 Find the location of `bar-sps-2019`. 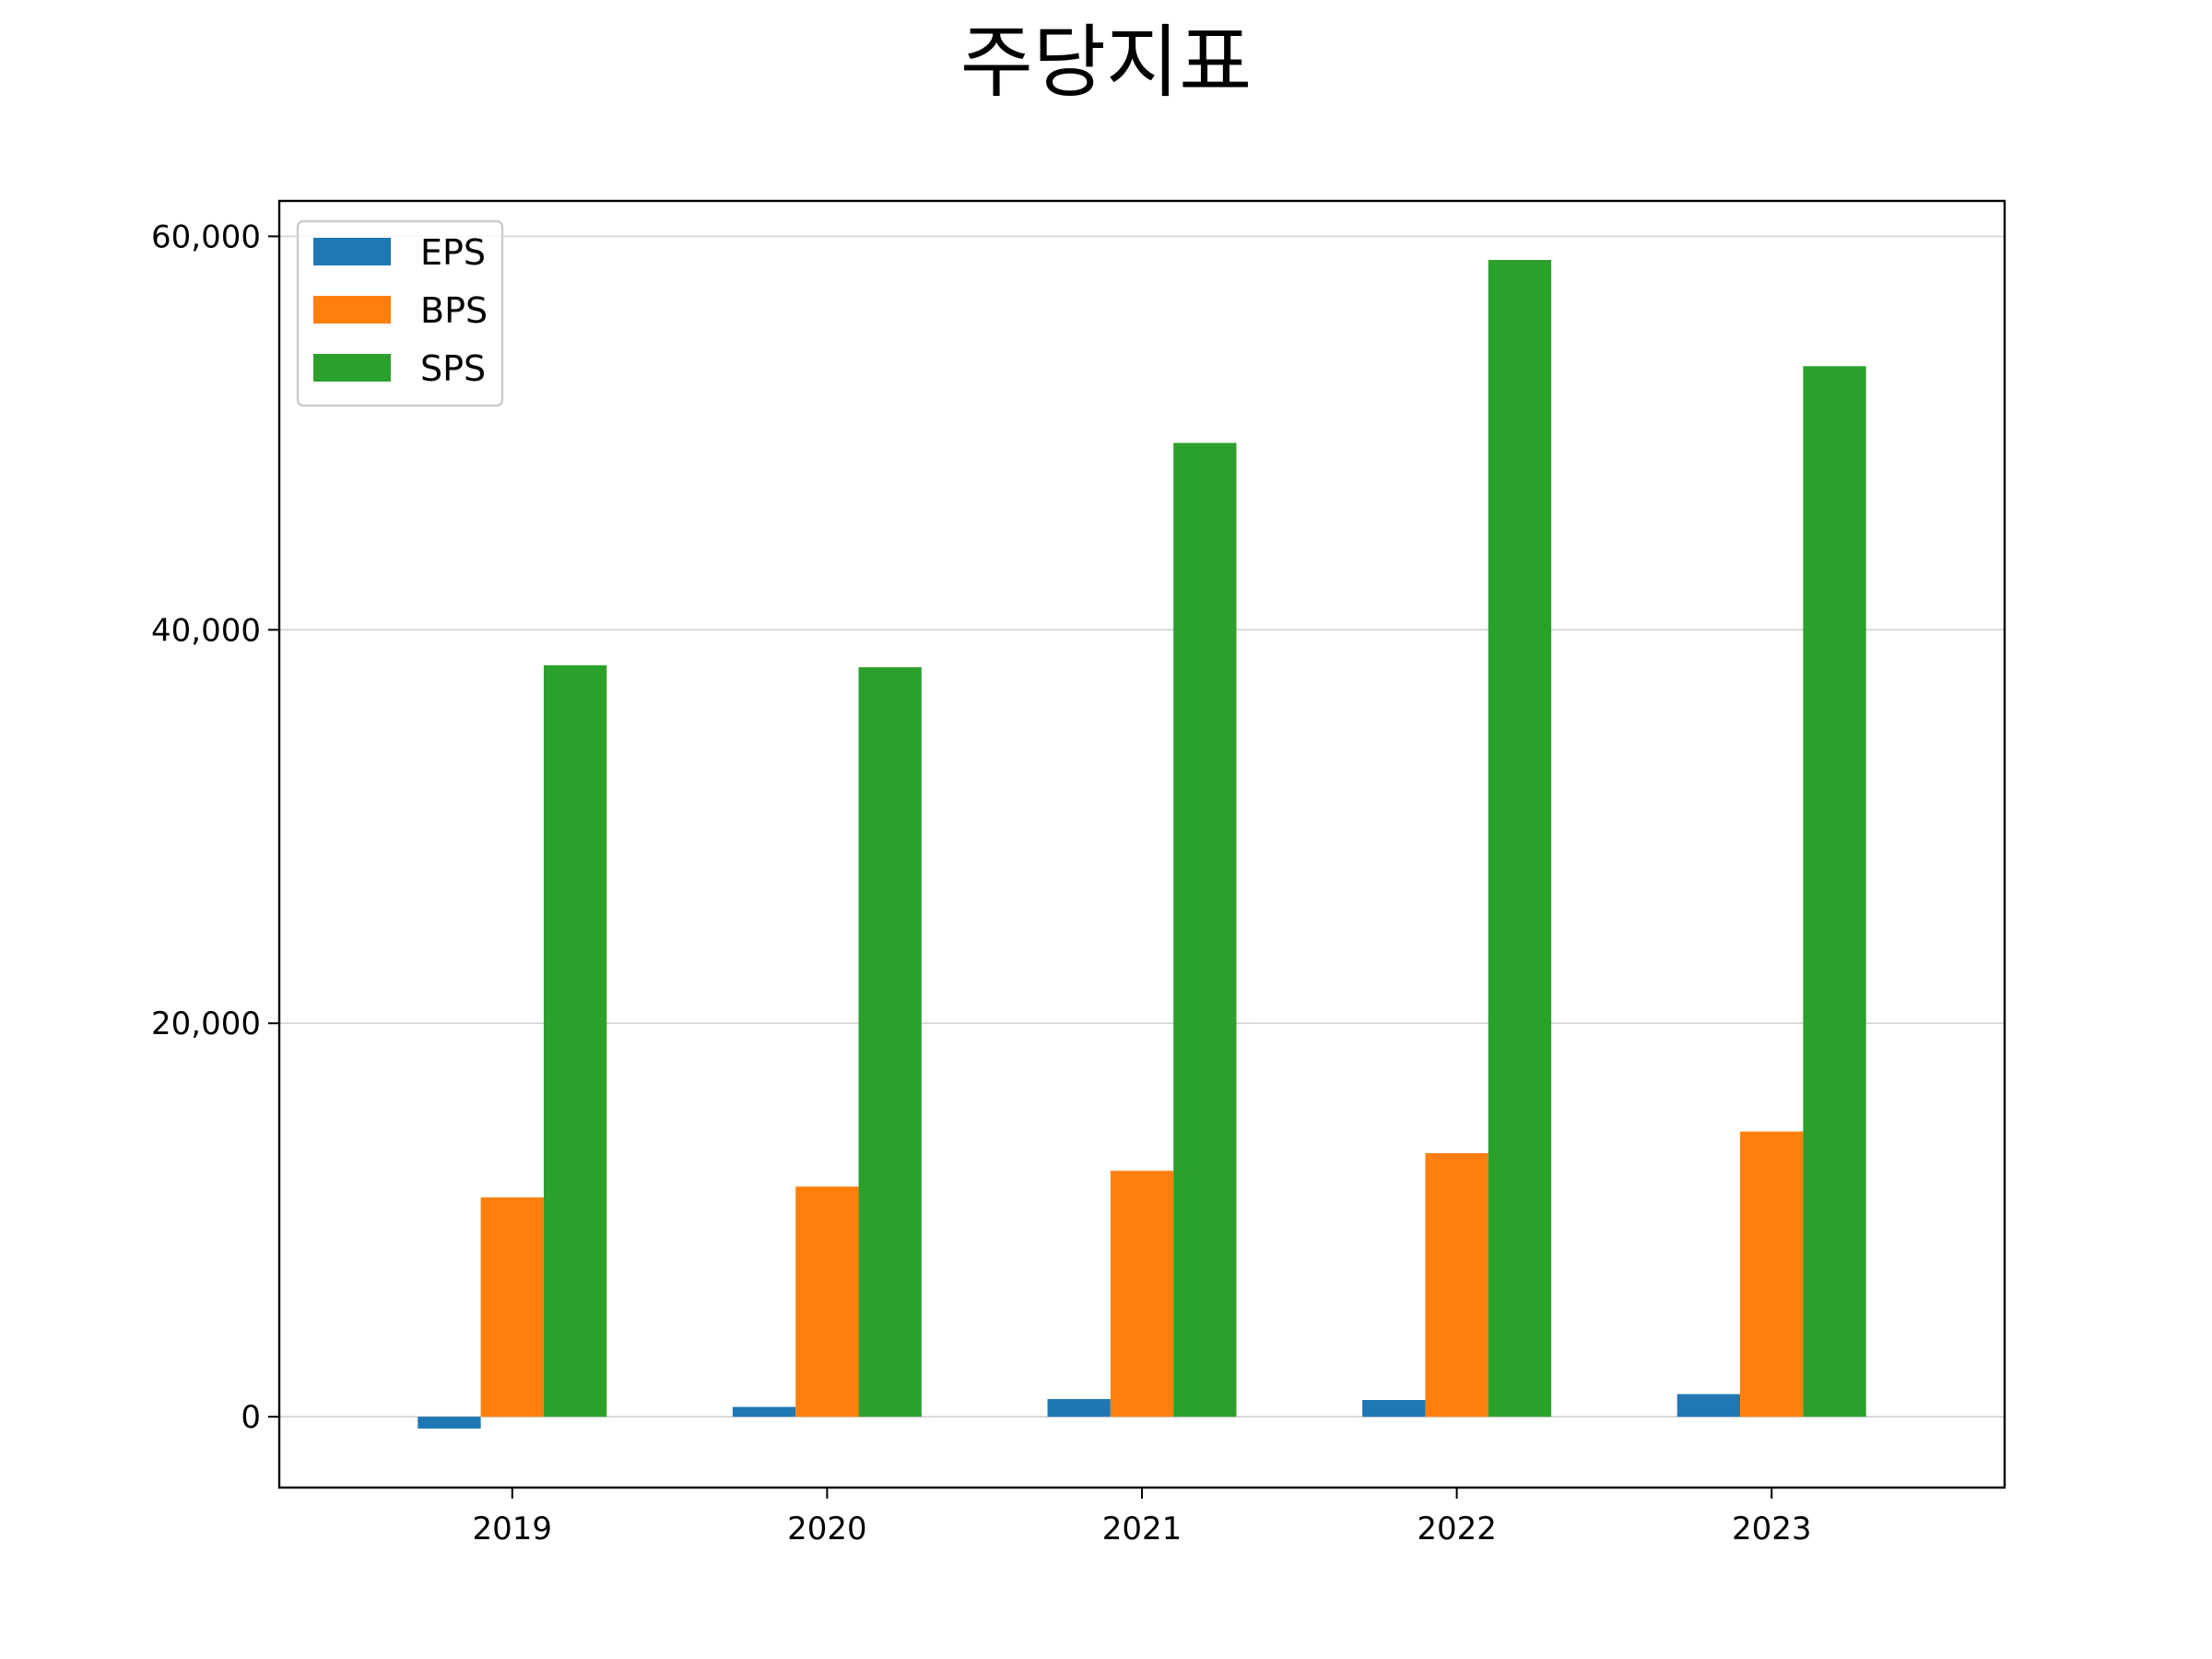

bar-sps-2019 is located at coordinates (575, 1041).